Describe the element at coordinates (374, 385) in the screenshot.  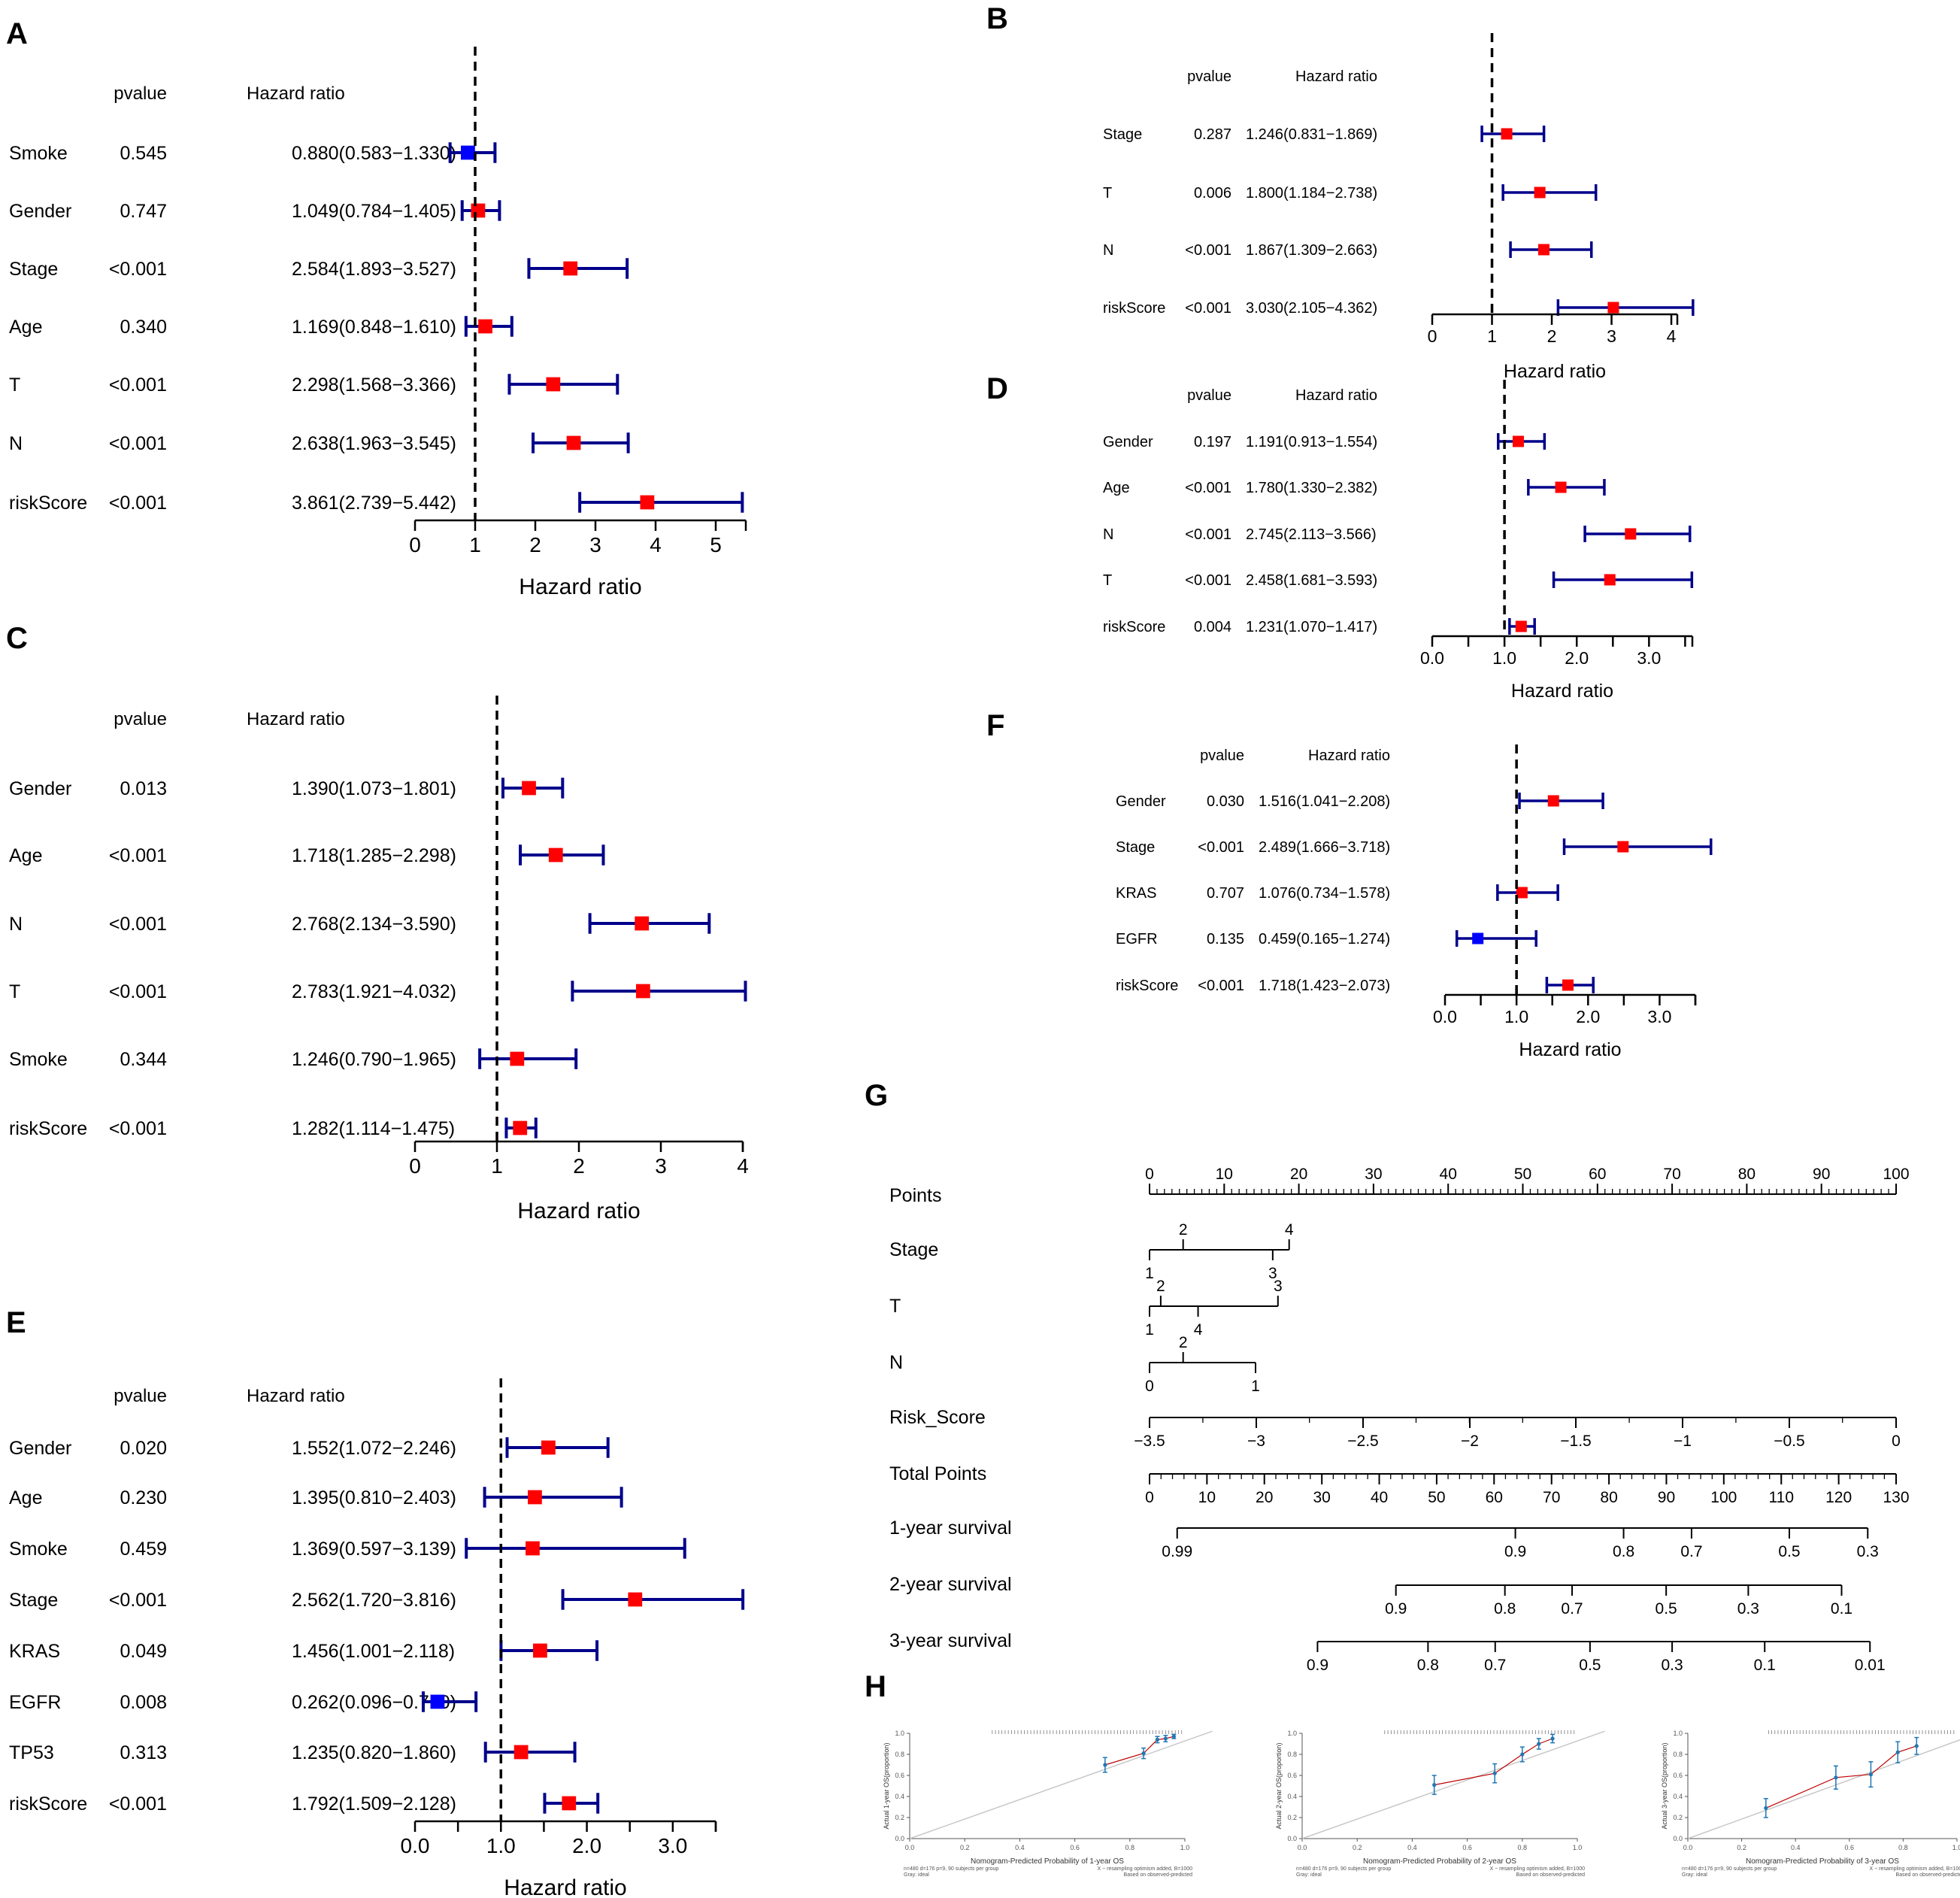
I see `row-hr-text-t: 2.298(1.568−3.366)` at that location.